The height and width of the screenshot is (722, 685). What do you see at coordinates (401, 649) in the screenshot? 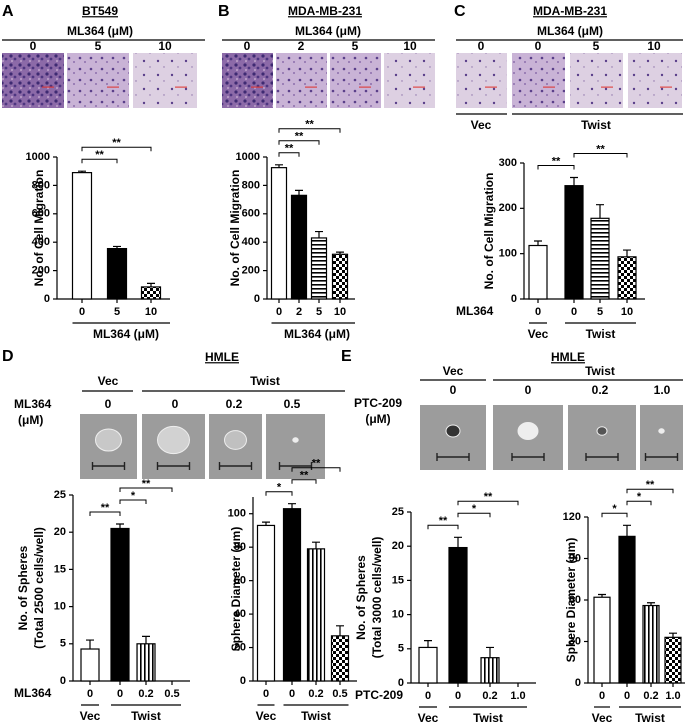
I see `y-tick-label: 5` at bounding box center [401, 649].